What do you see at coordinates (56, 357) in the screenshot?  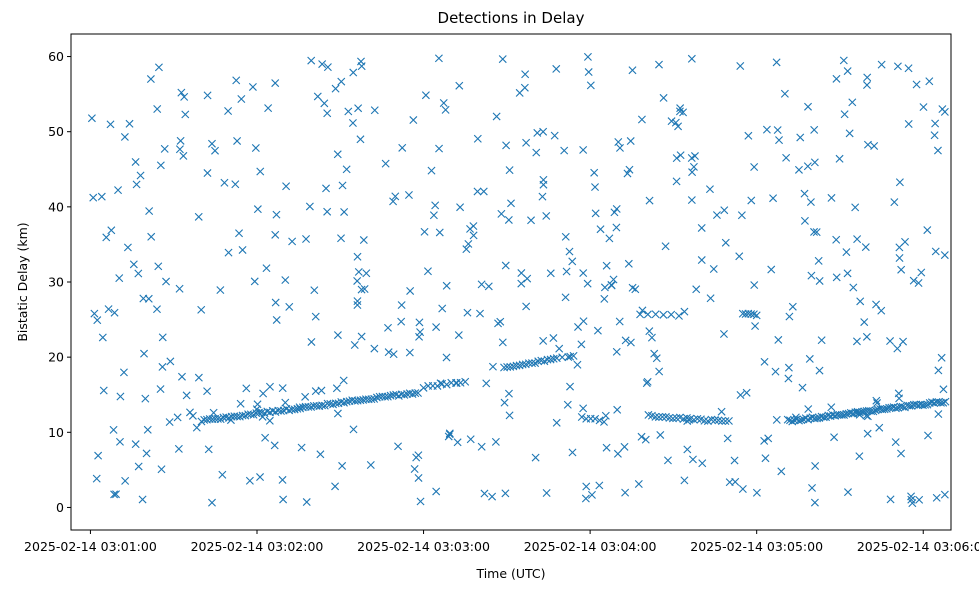 I see `y-tick-label: 20` at bounding box center [56, 357].